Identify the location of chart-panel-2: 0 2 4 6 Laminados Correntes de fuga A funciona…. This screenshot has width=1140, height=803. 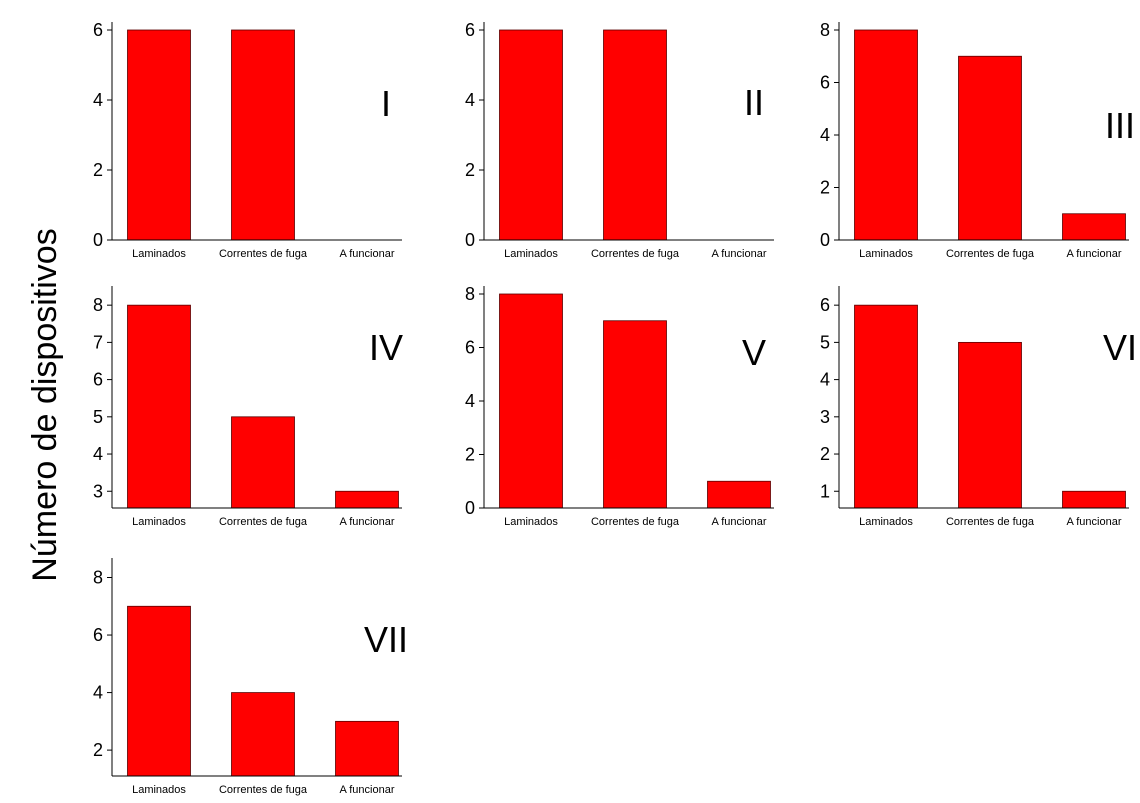
(619, 140).